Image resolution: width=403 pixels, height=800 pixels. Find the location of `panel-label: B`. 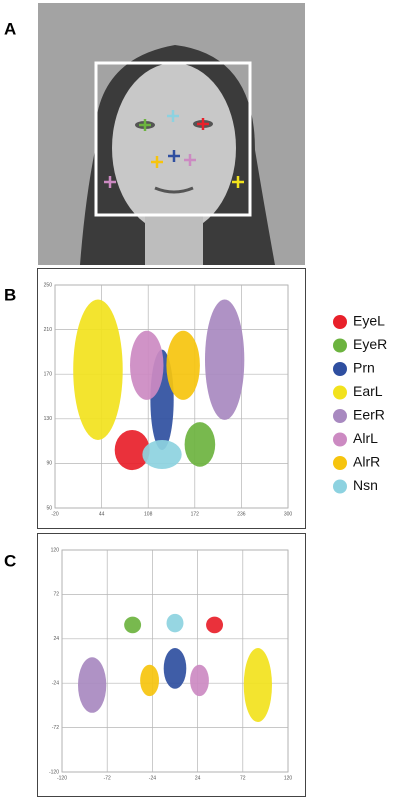

panel-label: B is located at coordinates (10, 294).